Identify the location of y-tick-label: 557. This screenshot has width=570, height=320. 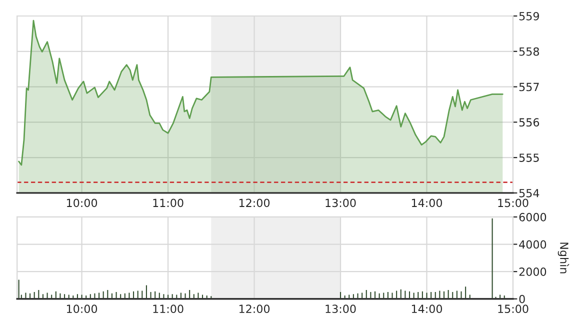
(529, 87).